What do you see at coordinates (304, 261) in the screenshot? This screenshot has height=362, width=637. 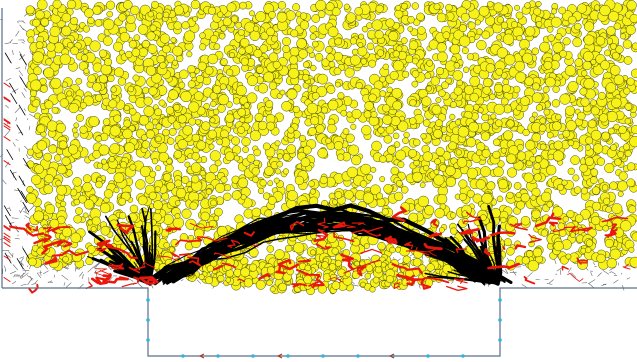 I see `tensile-chain` at bounding box center [304, 261].